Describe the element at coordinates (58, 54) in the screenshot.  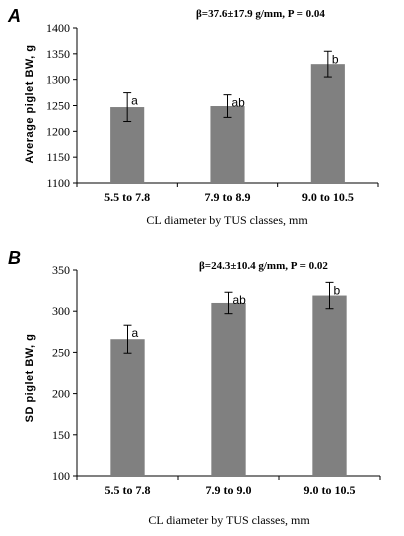
I see `y-tick-label-a: 1350` at that location.